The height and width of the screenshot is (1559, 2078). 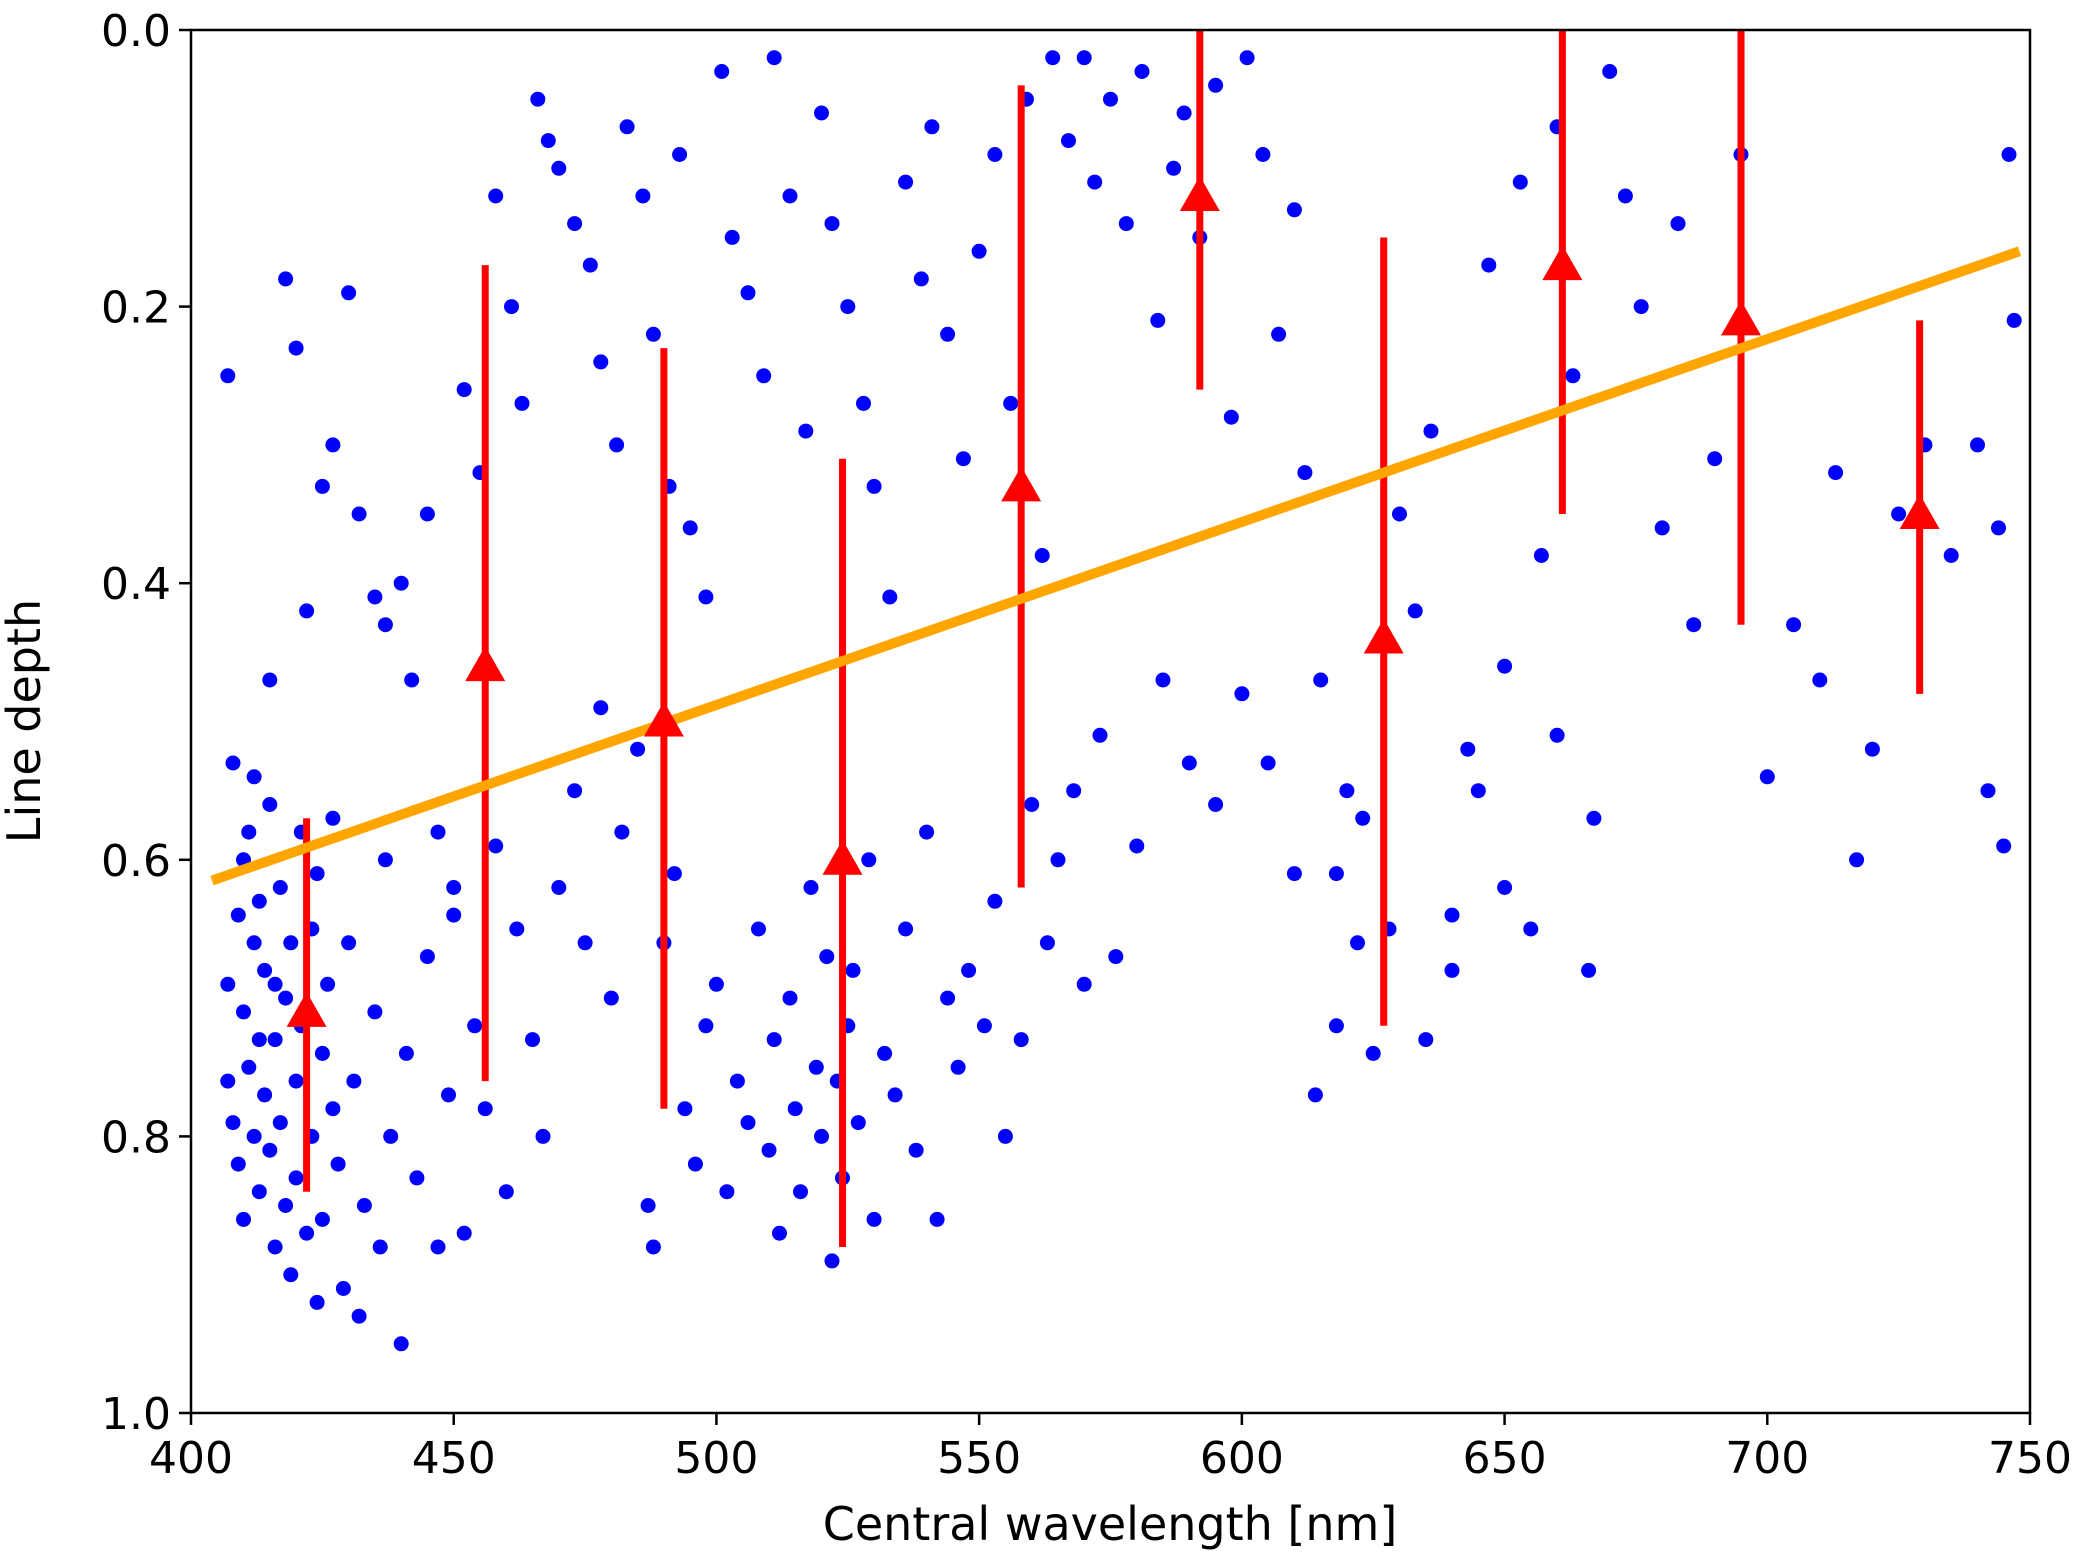 What do you see at coordinates (25, 721) in the screenshot?
I see `y-axis-label: Line depth` at bounding box center [25, 721].